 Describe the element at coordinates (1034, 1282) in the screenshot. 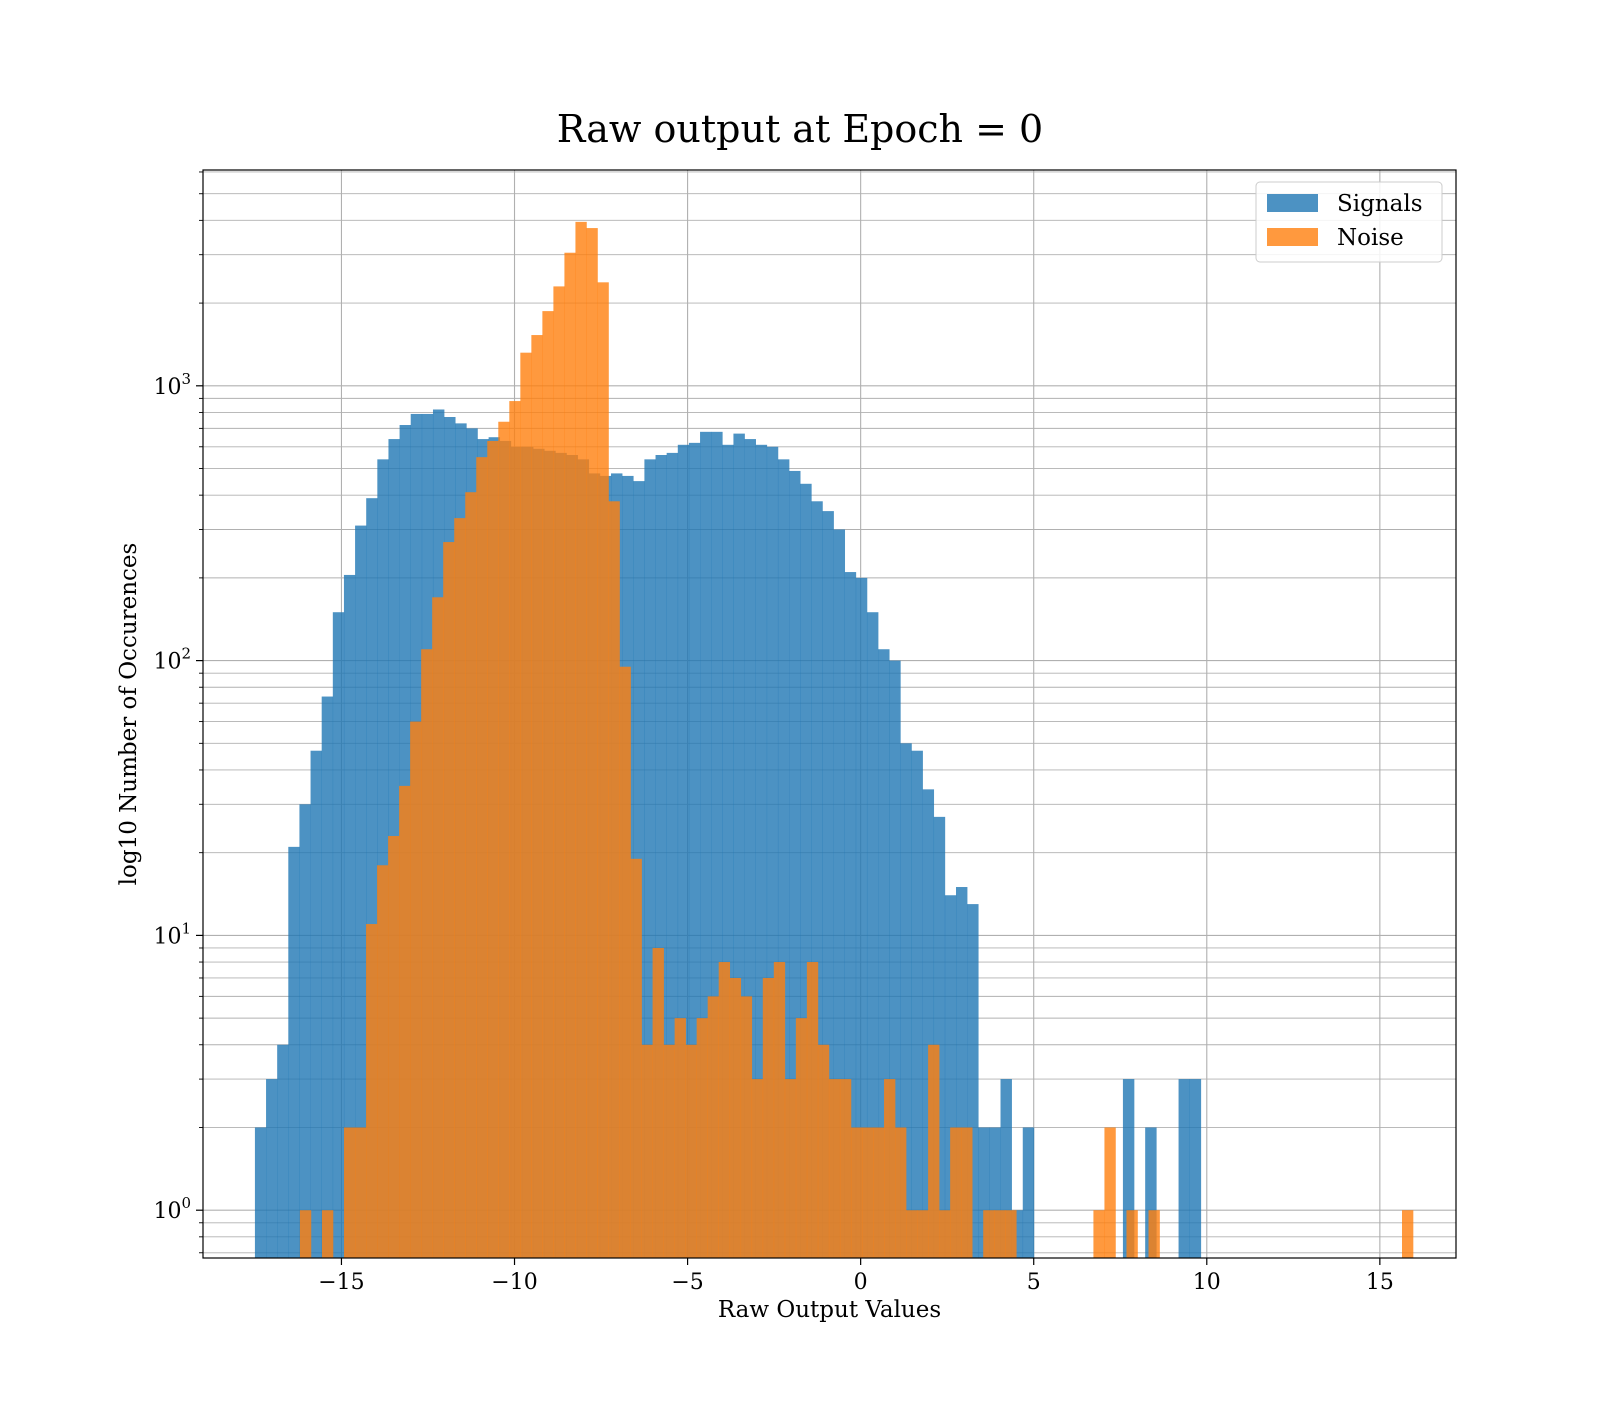

I see `x-tick-label: 5` at that location.